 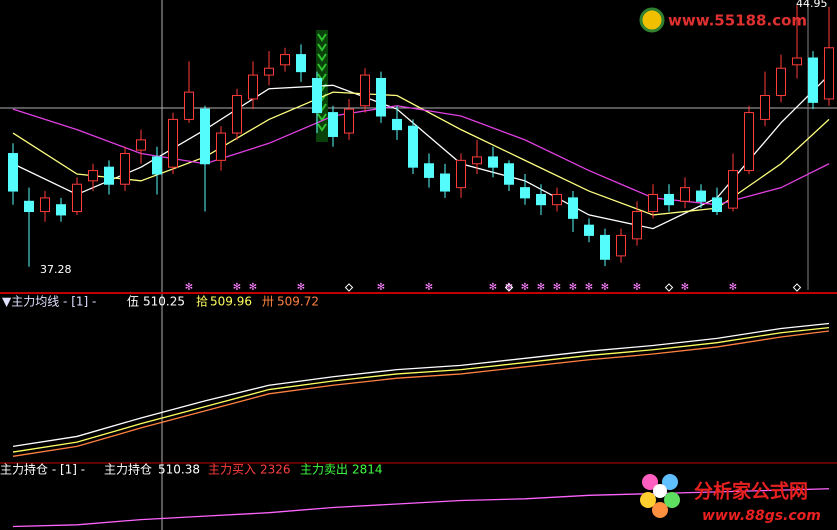 What do you see at coordinates (164, 302) in the screenshot?
I see `legend-value: 510.25` at bounding box center [164, 302].